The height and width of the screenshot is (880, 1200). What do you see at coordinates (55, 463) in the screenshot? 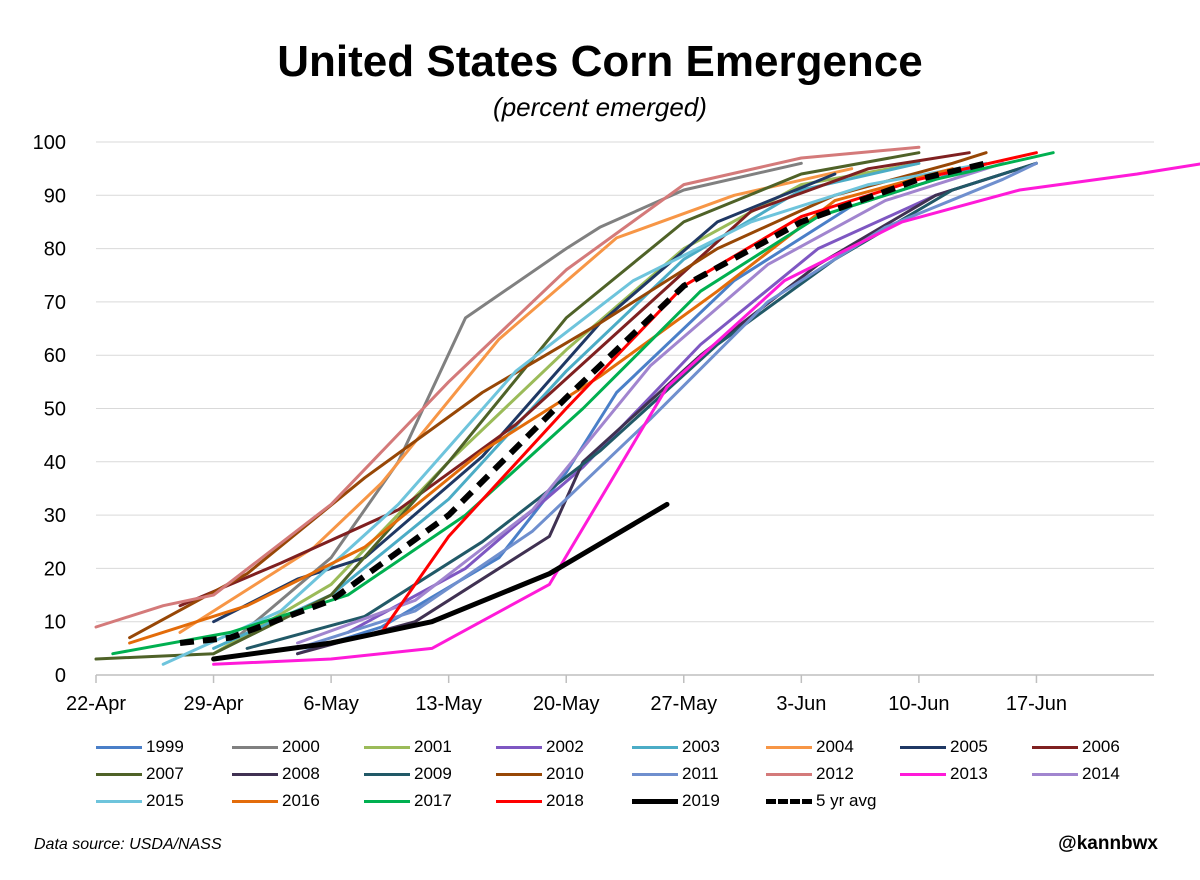
I see `y-tick-label: 40` at bounding box center [55, 463].